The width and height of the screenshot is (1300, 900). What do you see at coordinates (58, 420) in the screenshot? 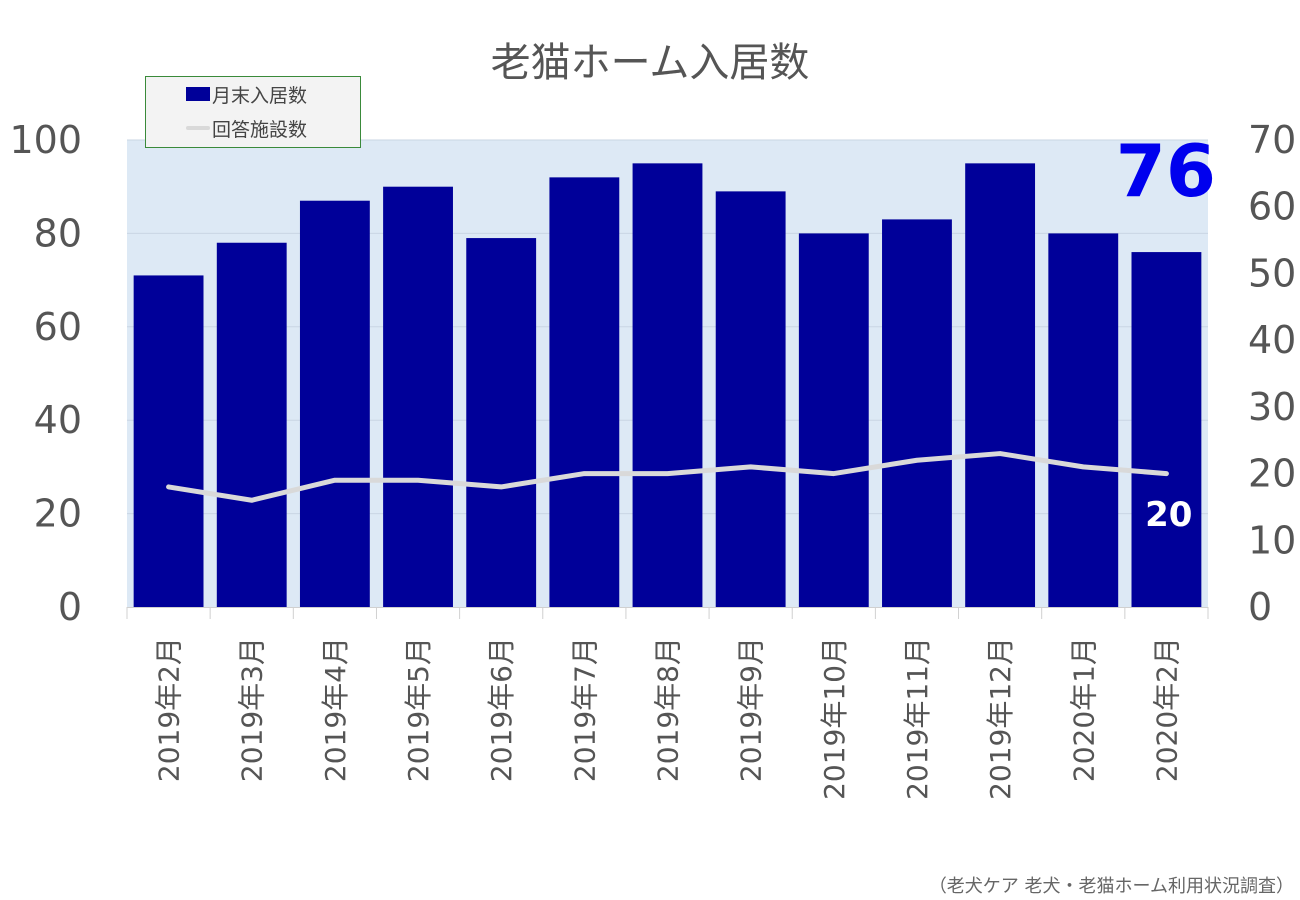
I see `y-left-tick-label: 40` at bounding box center [58, 420].